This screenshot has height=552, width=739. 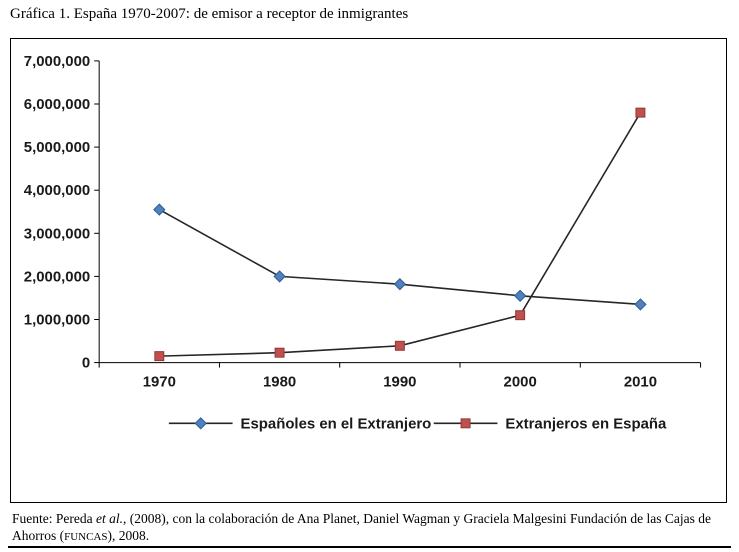 What do you see at coordinates (520, 381) in the screenshot?
I see `x-tick-label: 2000` at bounding box center [520, 381].